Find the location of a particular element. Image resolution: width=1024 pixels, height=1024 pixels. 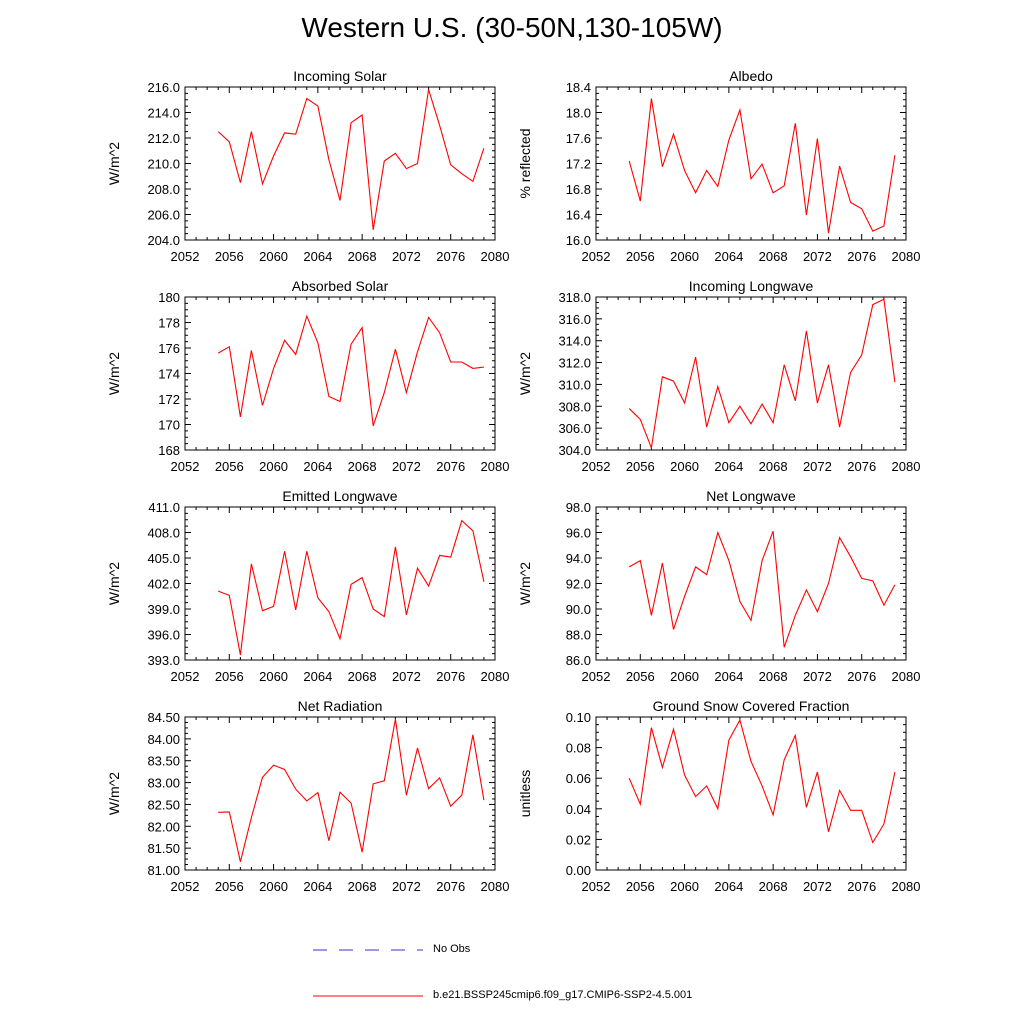

y-tick-label: 312.0 is located at coordinates (574, 363).